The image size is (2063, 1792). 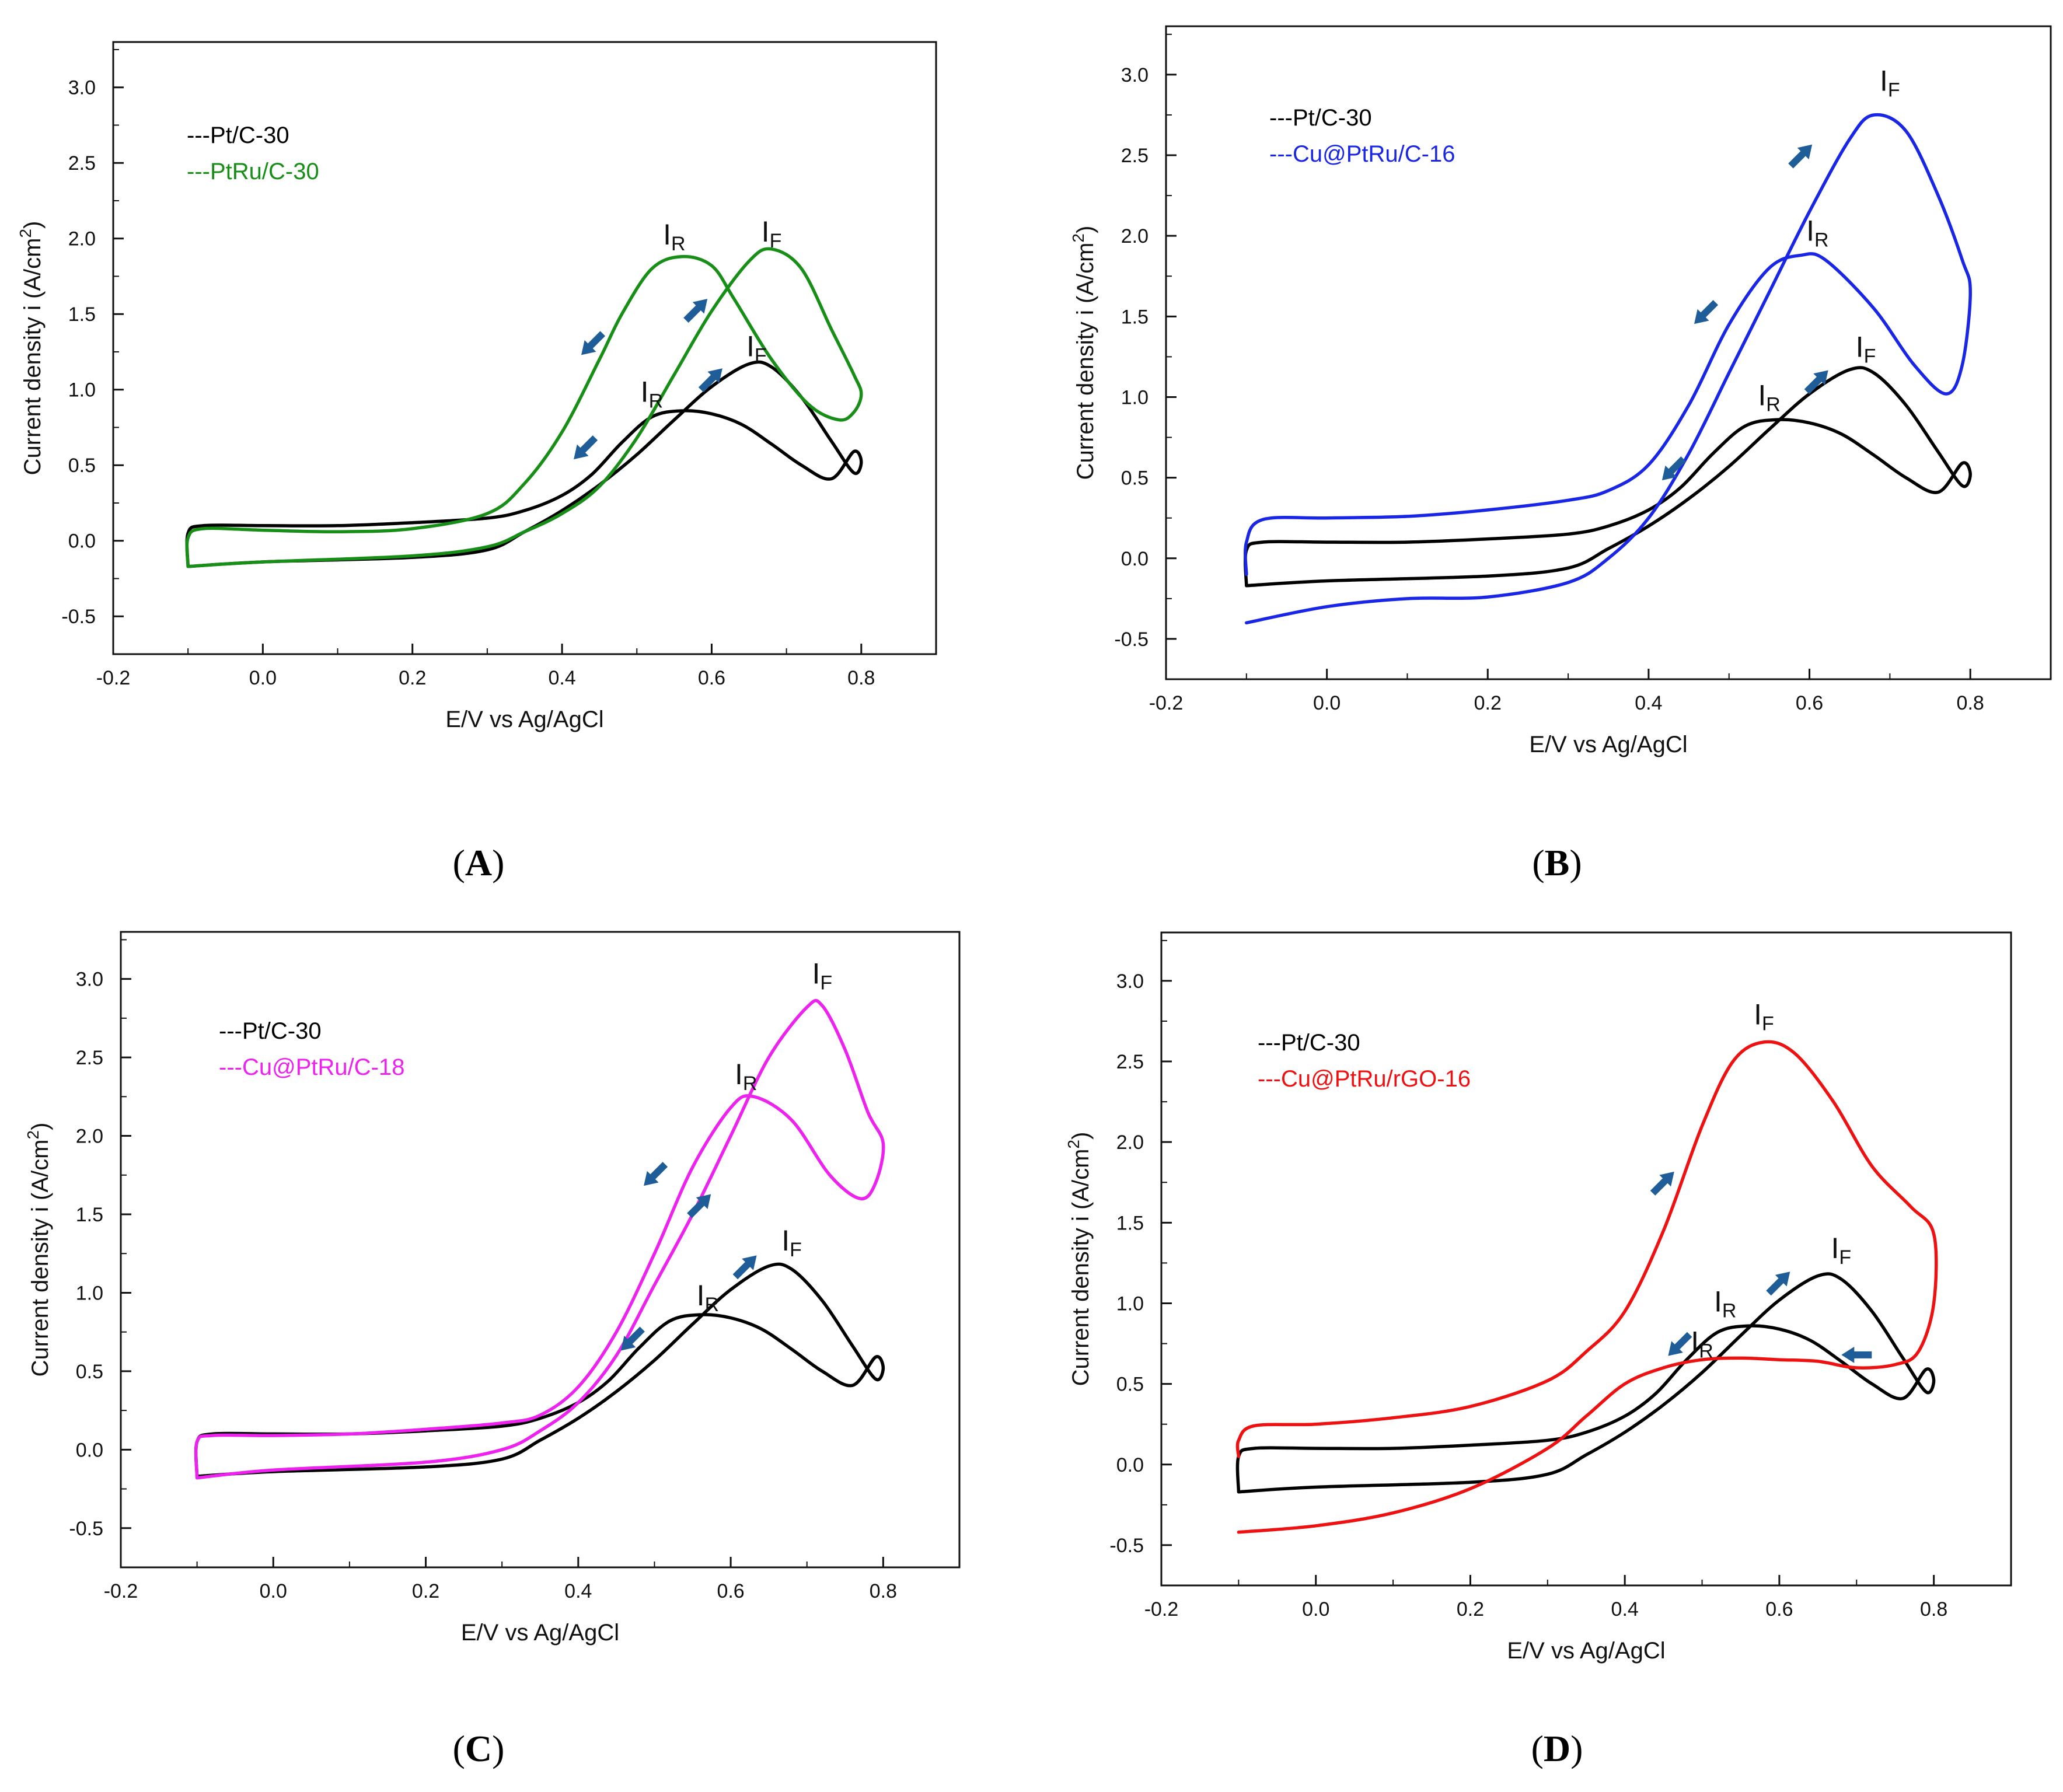 What do you see at coordinates (1557, 862) in the screenshot?
I see `panel-label: (B)` at bounding box center [1557, 862].